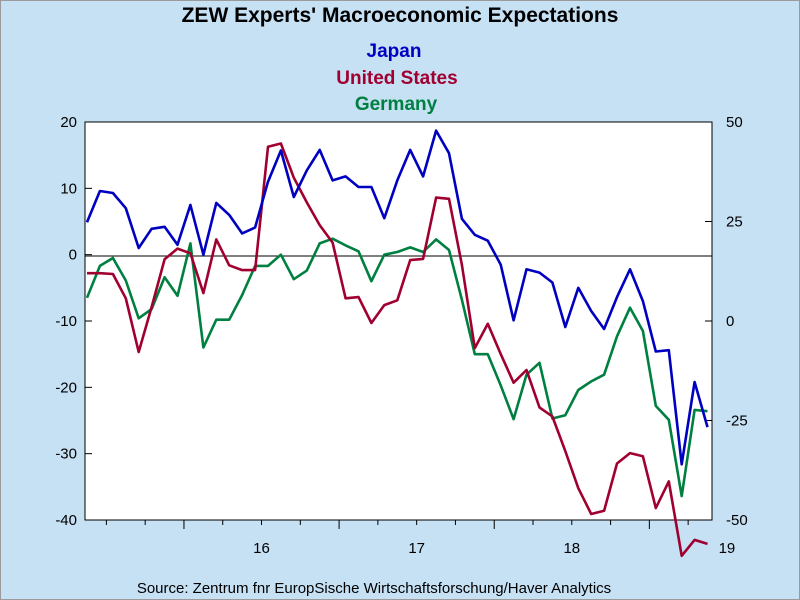 This screenshot has height=600, width=800. What do you see at coordinates (571, 548) in the screenshot?
I see `x-tick-label: 18` at bounding box center [571, 548].